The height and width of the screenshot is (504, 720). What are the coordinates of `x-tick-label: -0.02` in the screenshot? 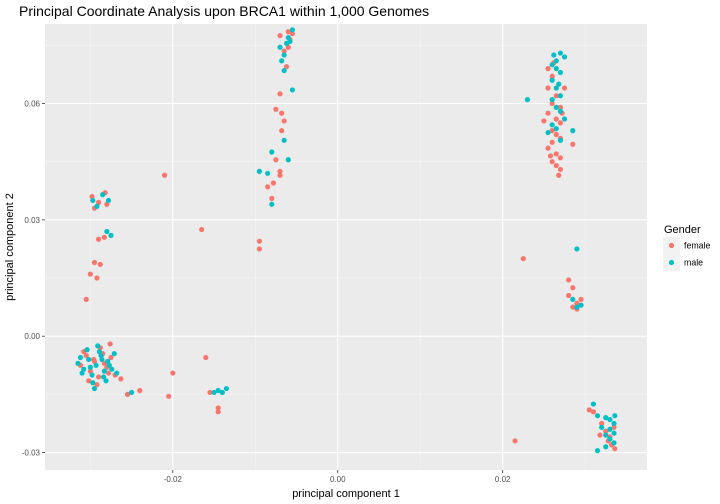 It's located at (173, 479).